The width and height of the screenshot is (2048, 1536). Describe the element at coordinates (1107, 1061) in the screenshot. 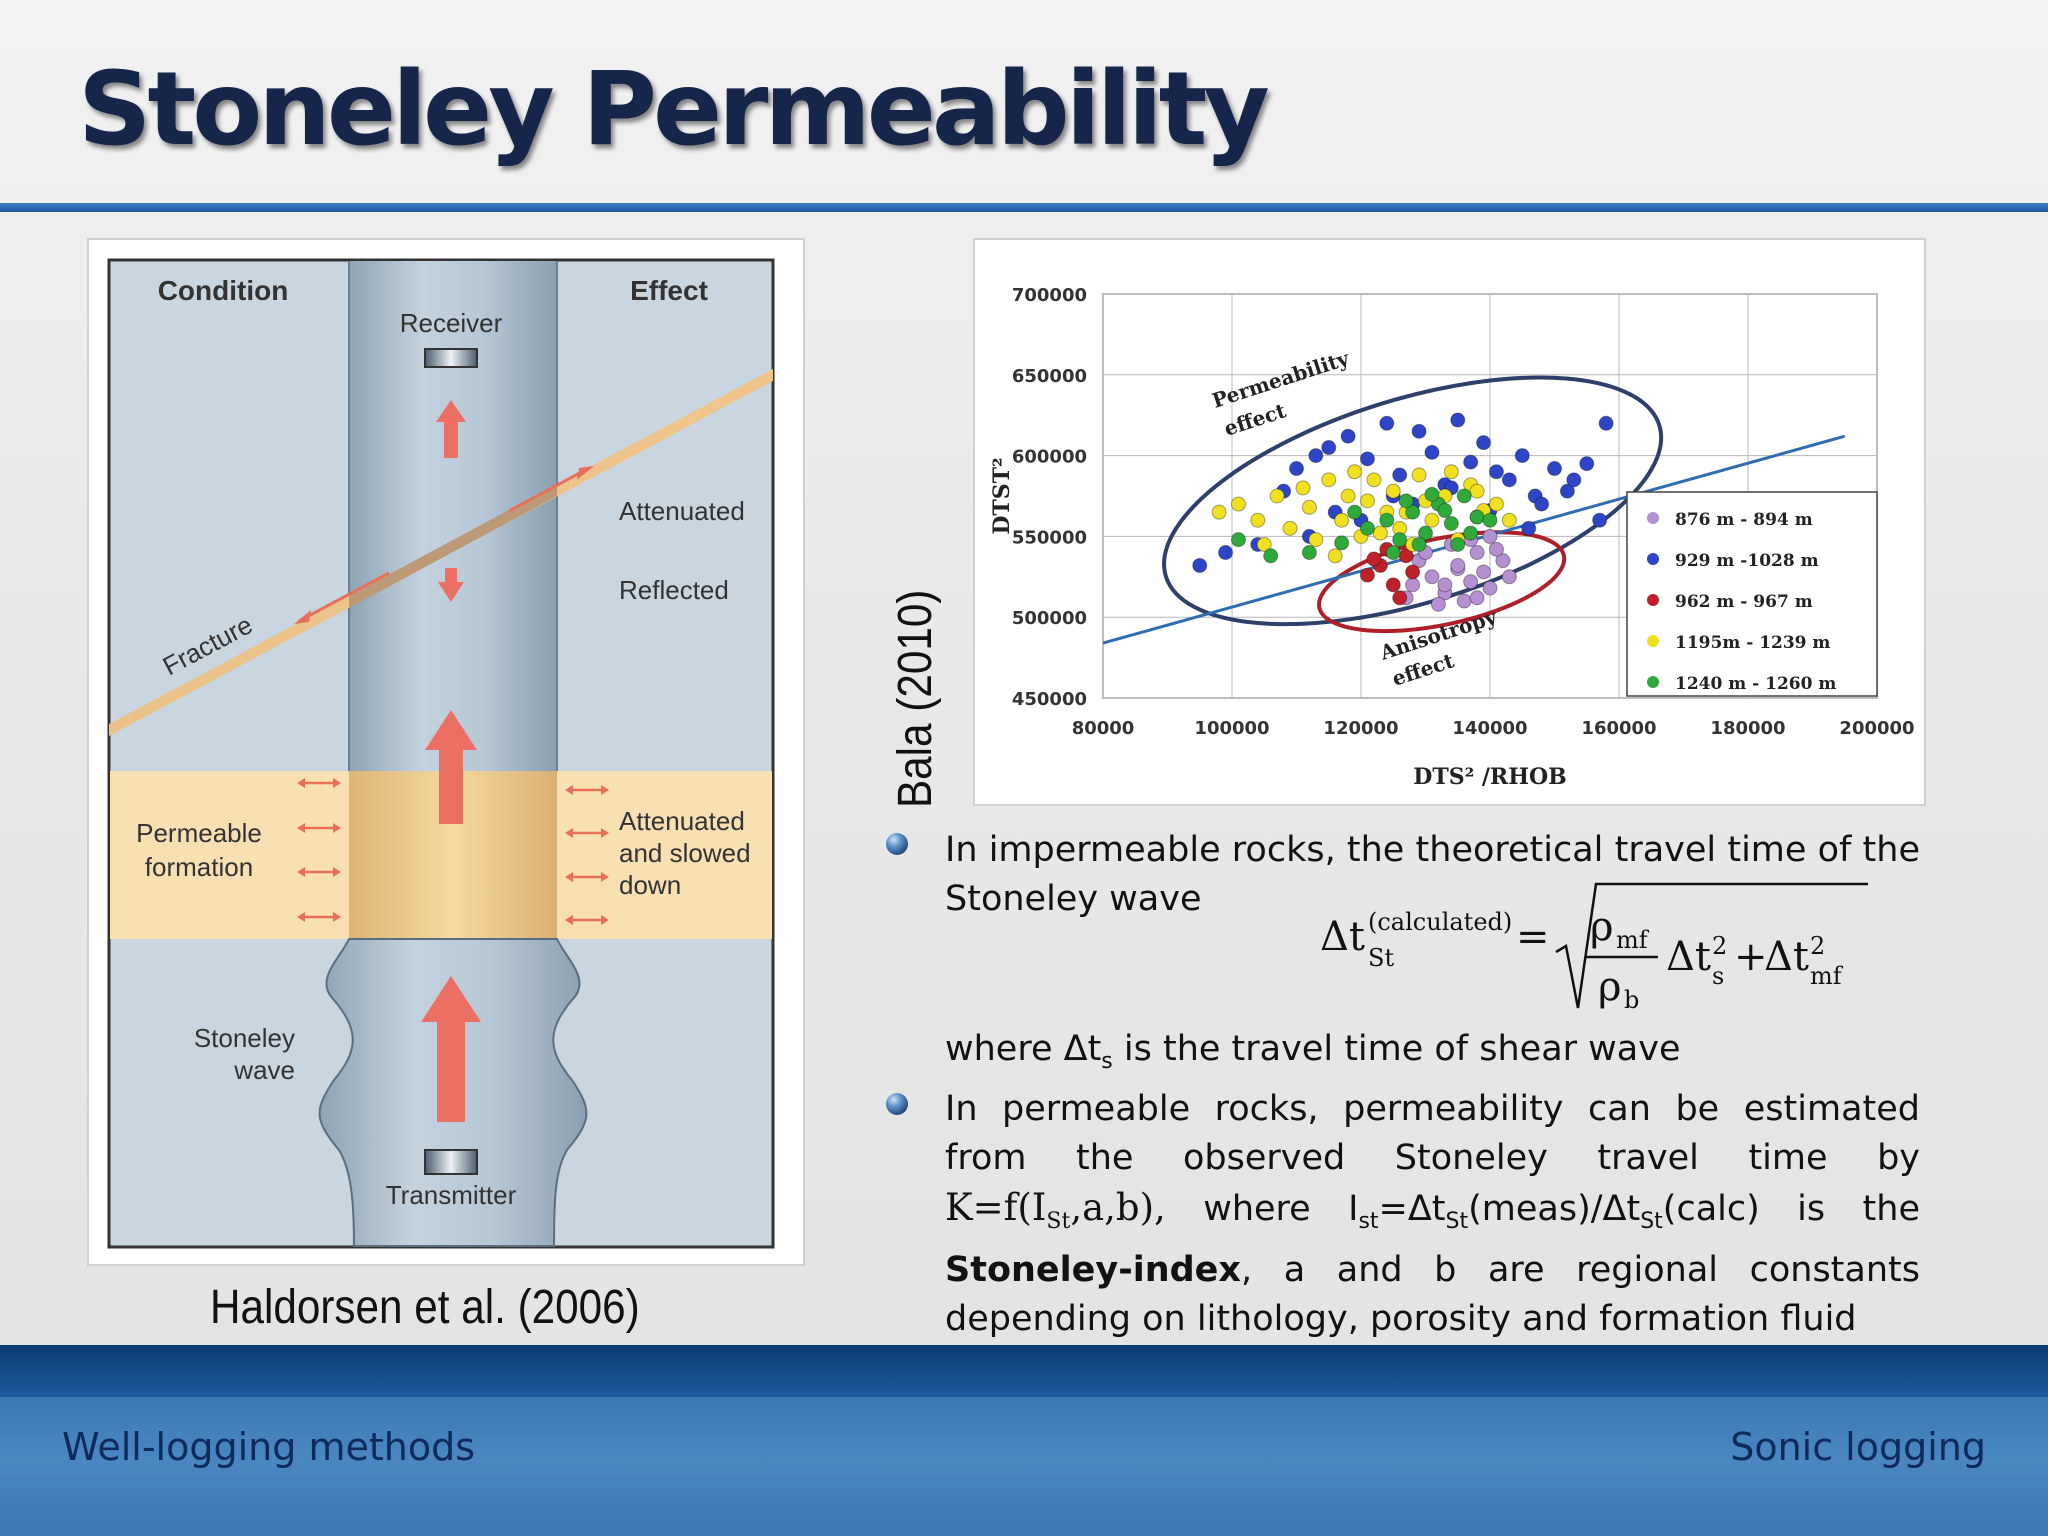

I see `where-sub: s` at that location.